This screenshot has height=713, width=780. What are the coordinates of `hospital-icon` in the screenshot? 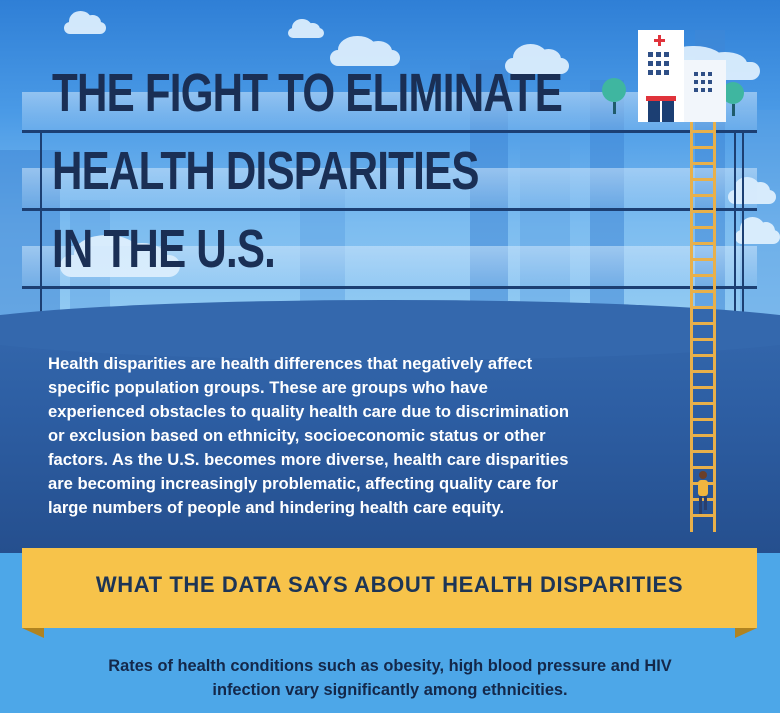 It's located at (682, 76).